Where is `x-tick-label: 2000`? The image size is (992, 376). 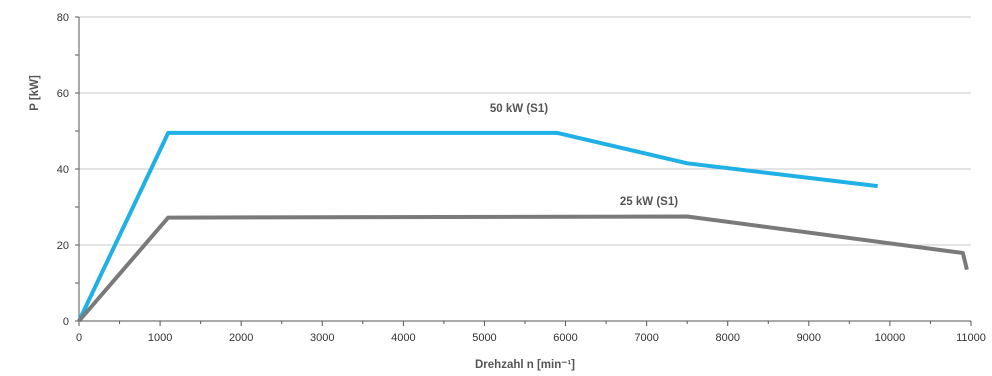 x-tick-label: 2000 is located at coordinates (241, 338).